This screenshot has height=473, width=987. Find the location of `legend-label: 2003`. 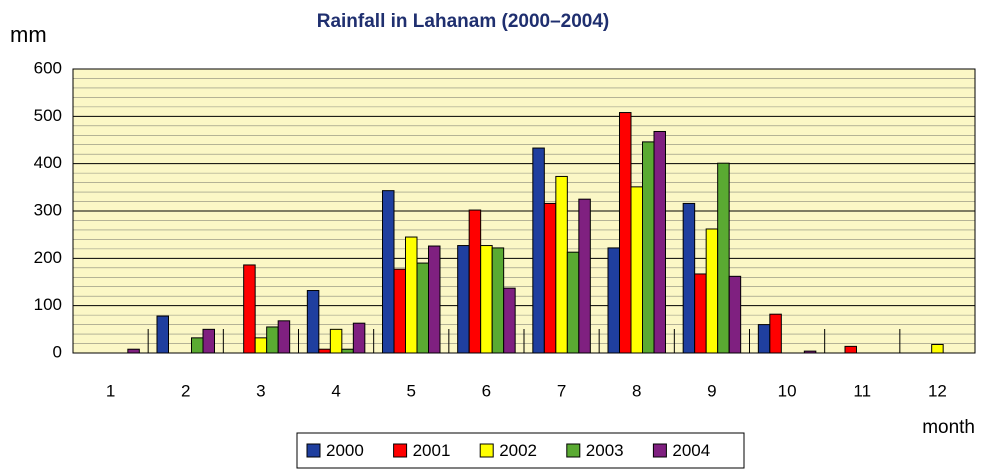

legend-label: 2003 is located at coordinates (605, 450).